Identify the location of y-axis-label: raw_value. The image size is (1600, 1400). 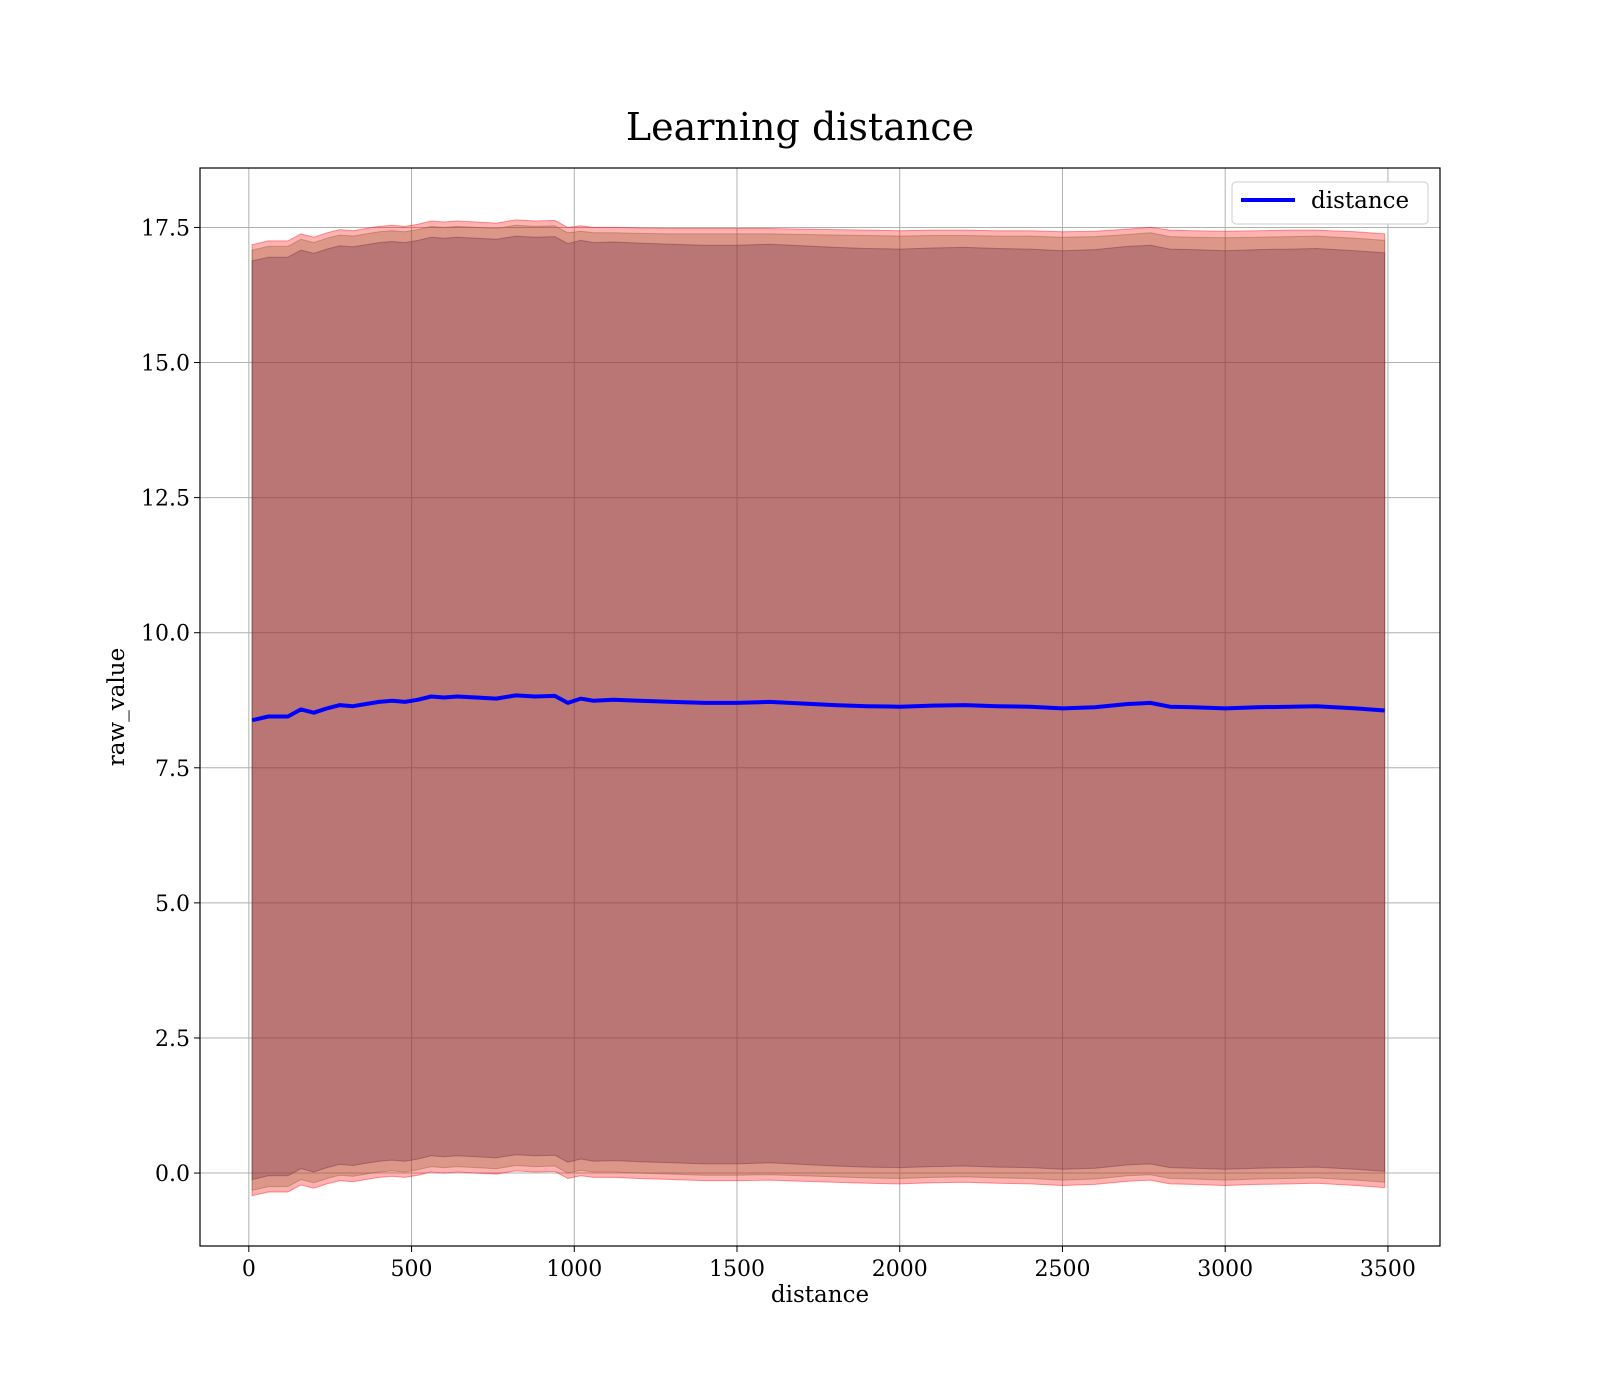
(117, 707).